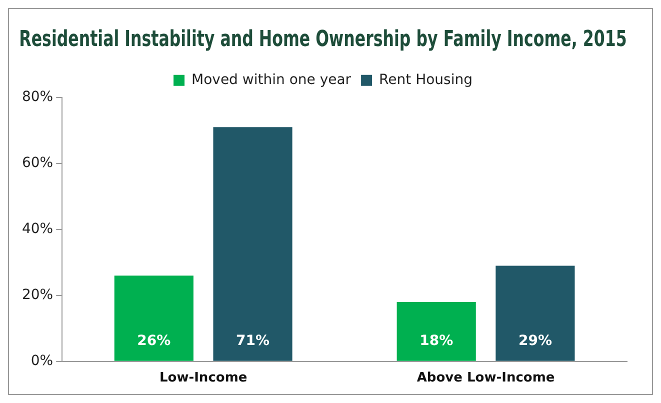 The width and height of the screenshot is (661, 403). Describe the element at coordinates (535, 341) in the screenshot. I see `data-label: 29%` at that location.